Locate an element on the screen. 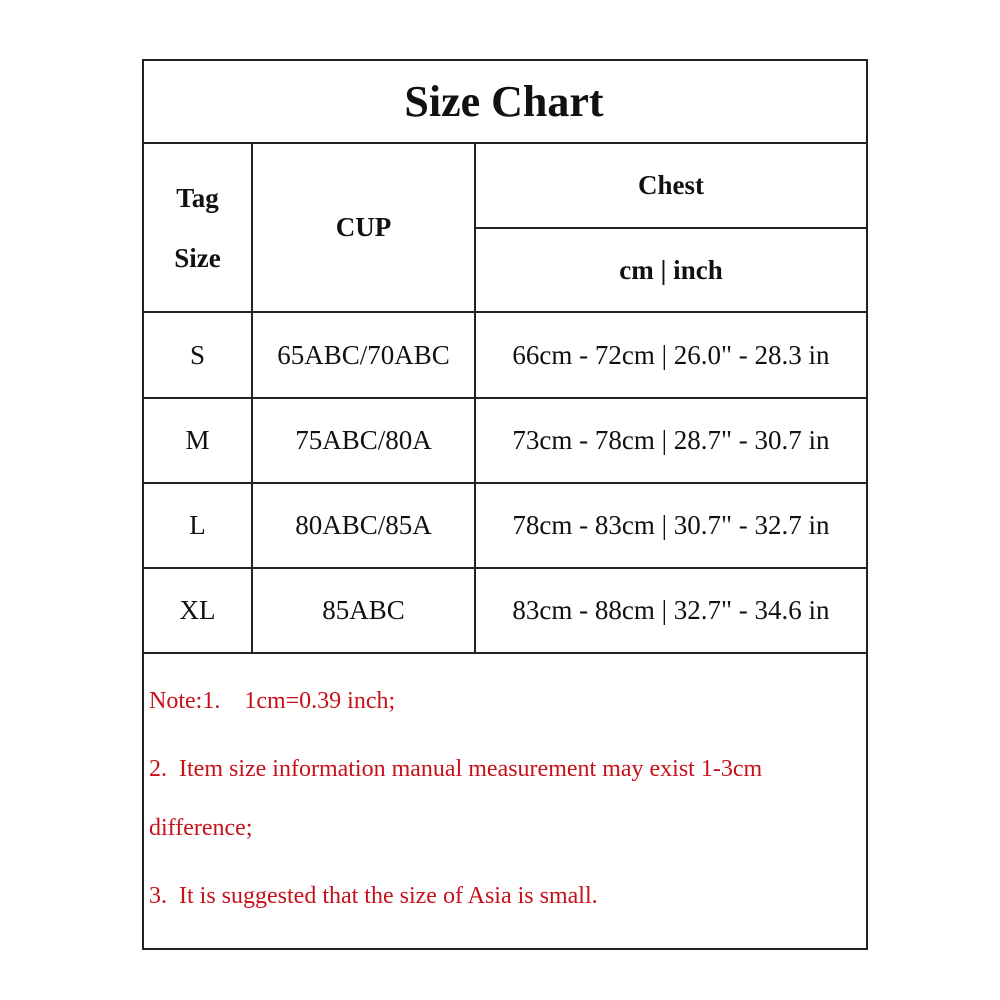 The width and height of the screenshot is (1000, 1000). row-chest: 83cm - 88cm | 32.7" - 34.6 in is located at coordinates (671, 610).